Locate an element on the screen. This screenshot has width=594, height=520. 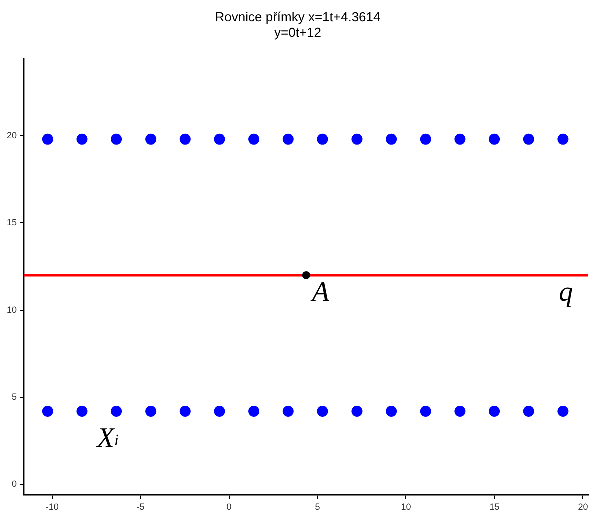
x-tick-label: 10 is located at coordinates (406, 507).